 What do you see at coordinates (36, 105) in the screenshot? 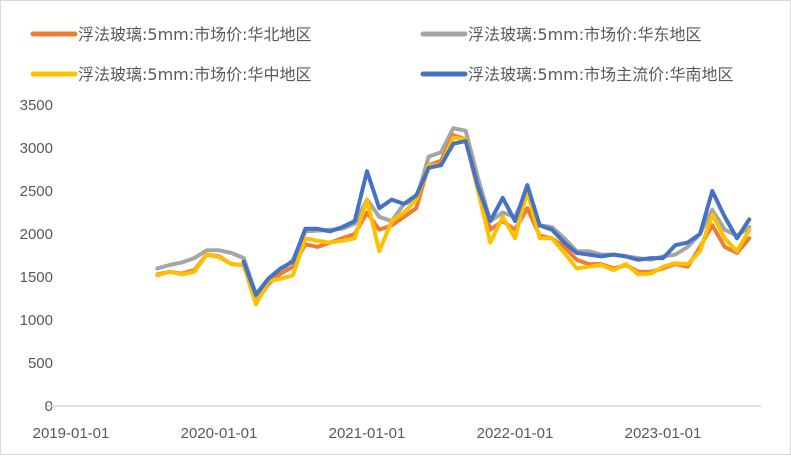
I see `y-tick-label: 3500` at bounding box center [36, 105].